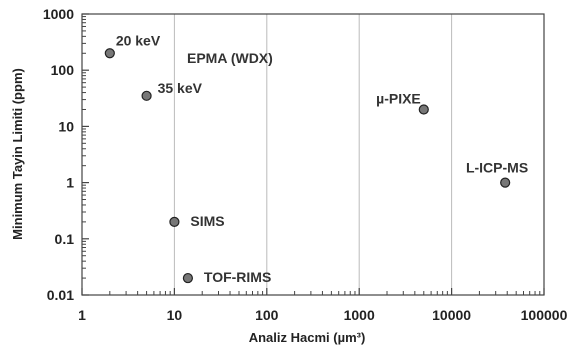 Image resolution: width=582 pixels, height=350 pixels. What do you see at coordinates (398, 98) in the screenshot?
I see `data-point-label: µ-PIXE` at bounding box center [398, 98].